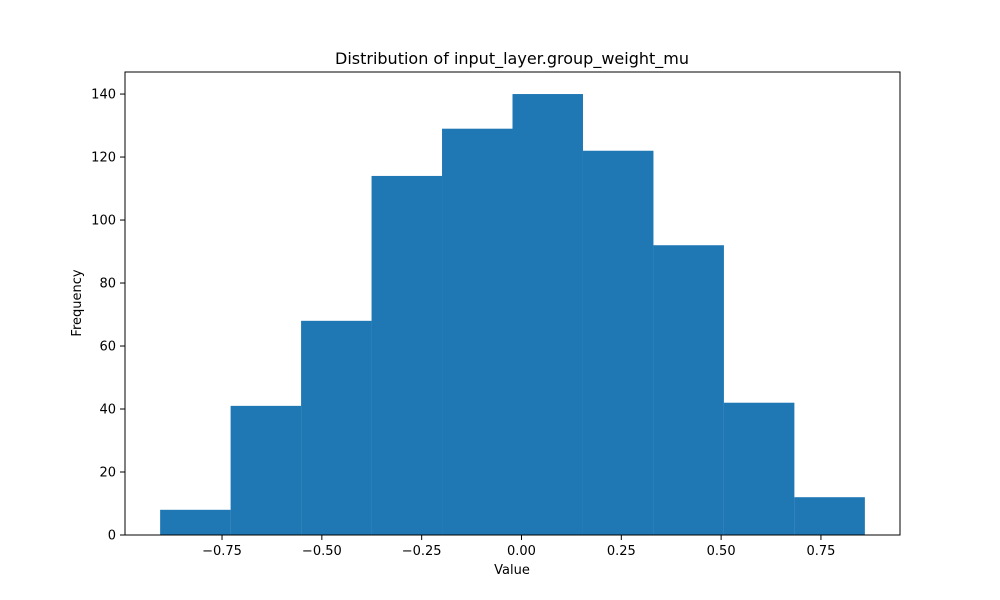 The height and width of the screenshot is (600, 1000). Describe the element at coordinates (107, 347) in the screenshot. I see `y-tick-label: 60` at that location.